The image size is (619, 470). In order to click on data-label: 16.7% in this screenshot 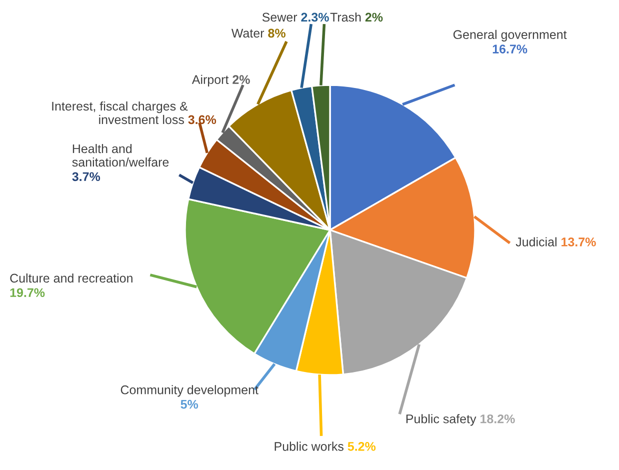, I will do `click(510, 49)`.